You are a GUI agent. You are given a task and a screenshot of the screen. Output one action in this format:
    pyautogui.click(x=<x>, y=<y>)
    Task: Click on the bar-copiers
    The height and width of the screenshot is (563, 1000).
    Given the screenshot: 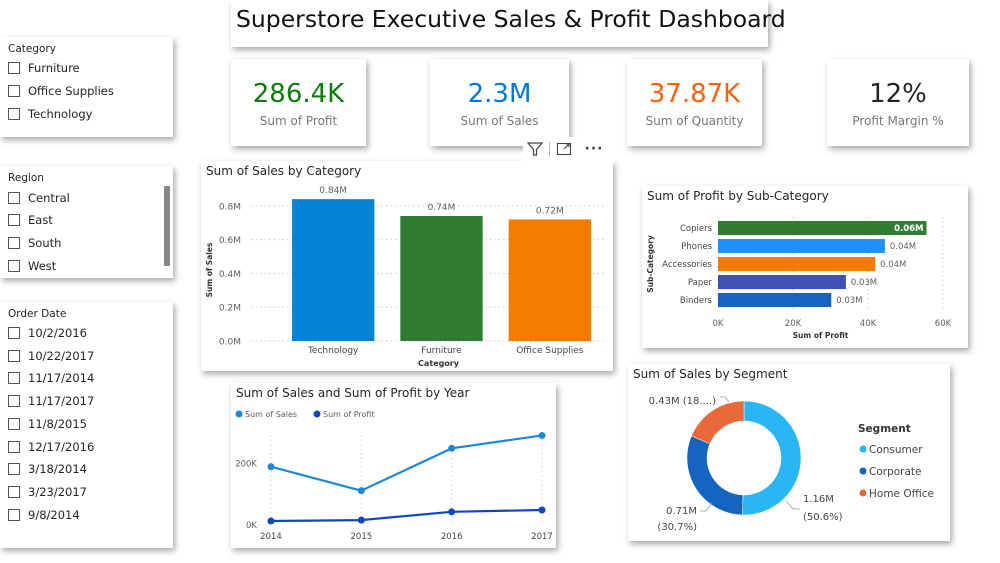 What is the action you would take?
    pyautogui.click(x=822, y=228)
    